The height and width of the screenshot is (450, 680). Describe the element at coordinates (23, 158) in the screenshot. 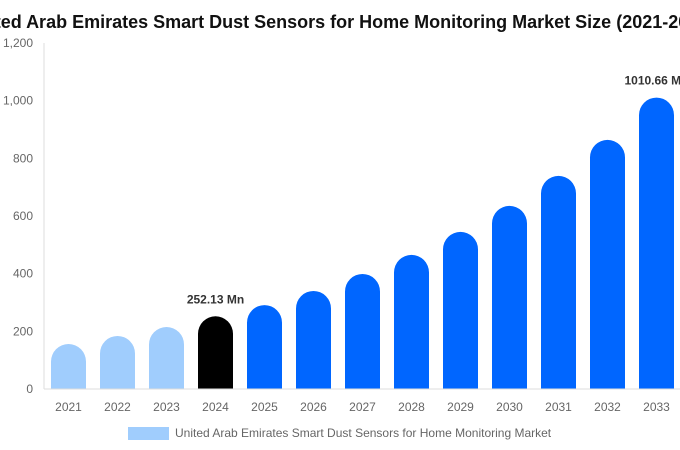

I see `y-tick-label: 800` at that location.